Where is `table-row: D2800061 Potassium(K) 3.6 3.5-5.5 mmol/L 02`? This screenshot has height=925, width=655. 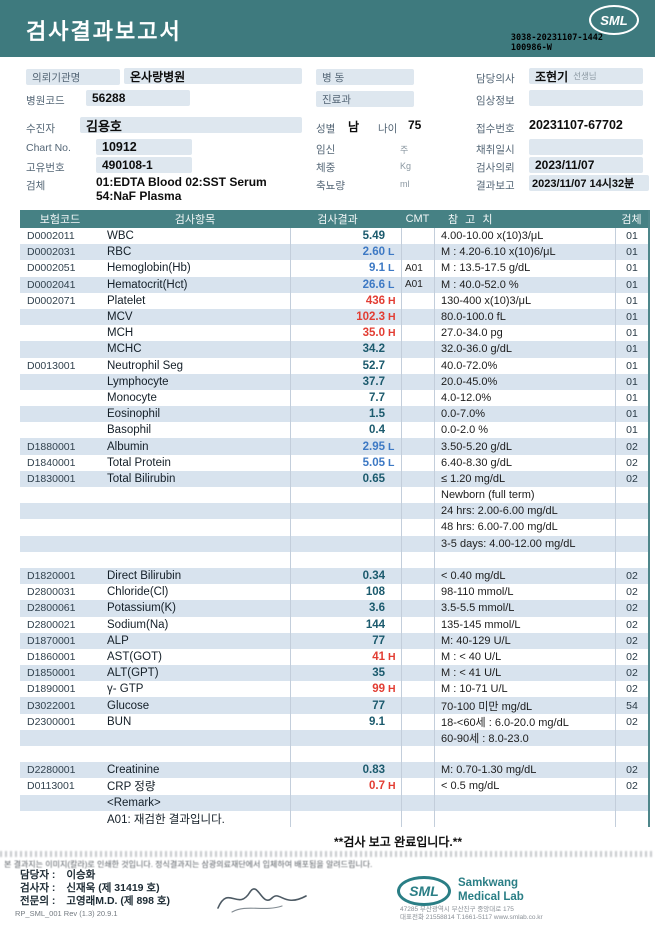
table-row: D2800061 Potassium(K) 3.6 3.5-5.5 mmol/L 02 is located at coordinates (334, 608).